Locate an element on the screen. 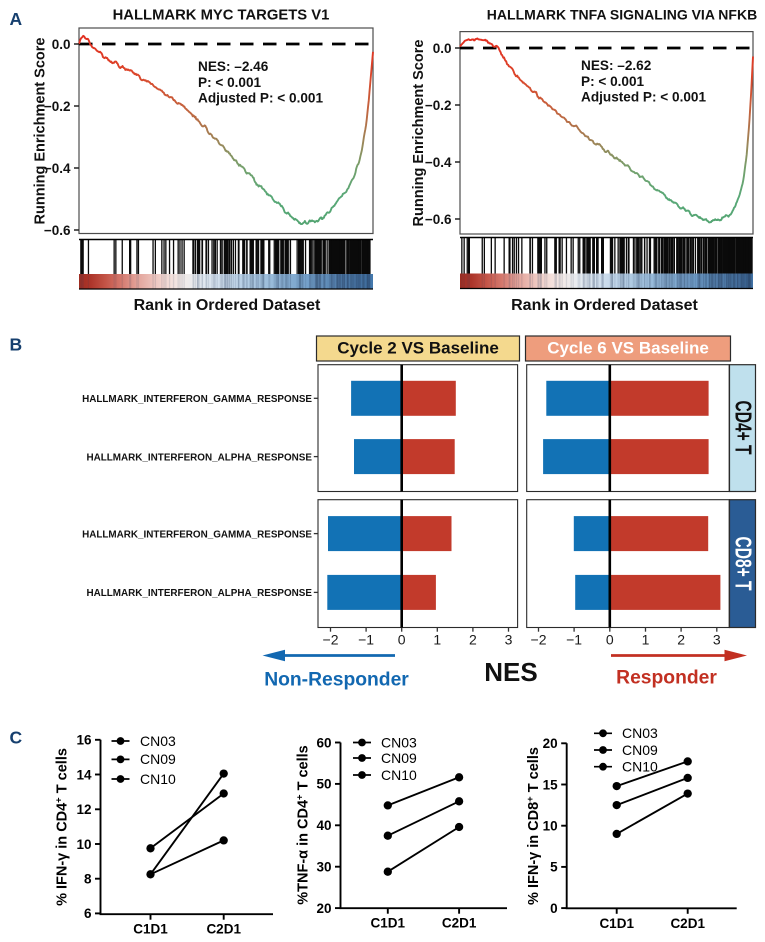 This screenshot has width=765, height=942. svg-text: NES: –2.62 is located at coordinates (616, 65).